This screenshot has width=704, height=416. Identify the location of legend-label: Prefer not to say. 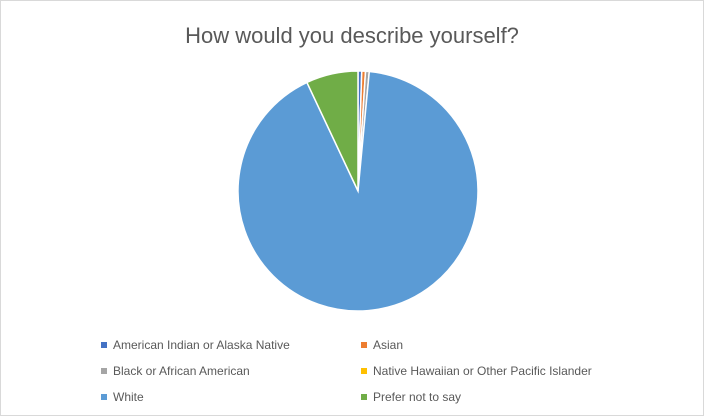
(417, 397).